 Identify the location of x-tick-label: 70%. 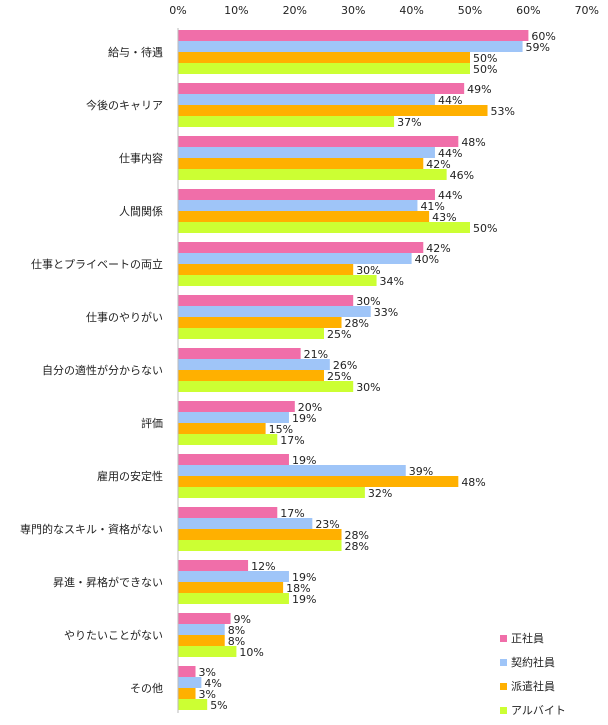
(587, 10).